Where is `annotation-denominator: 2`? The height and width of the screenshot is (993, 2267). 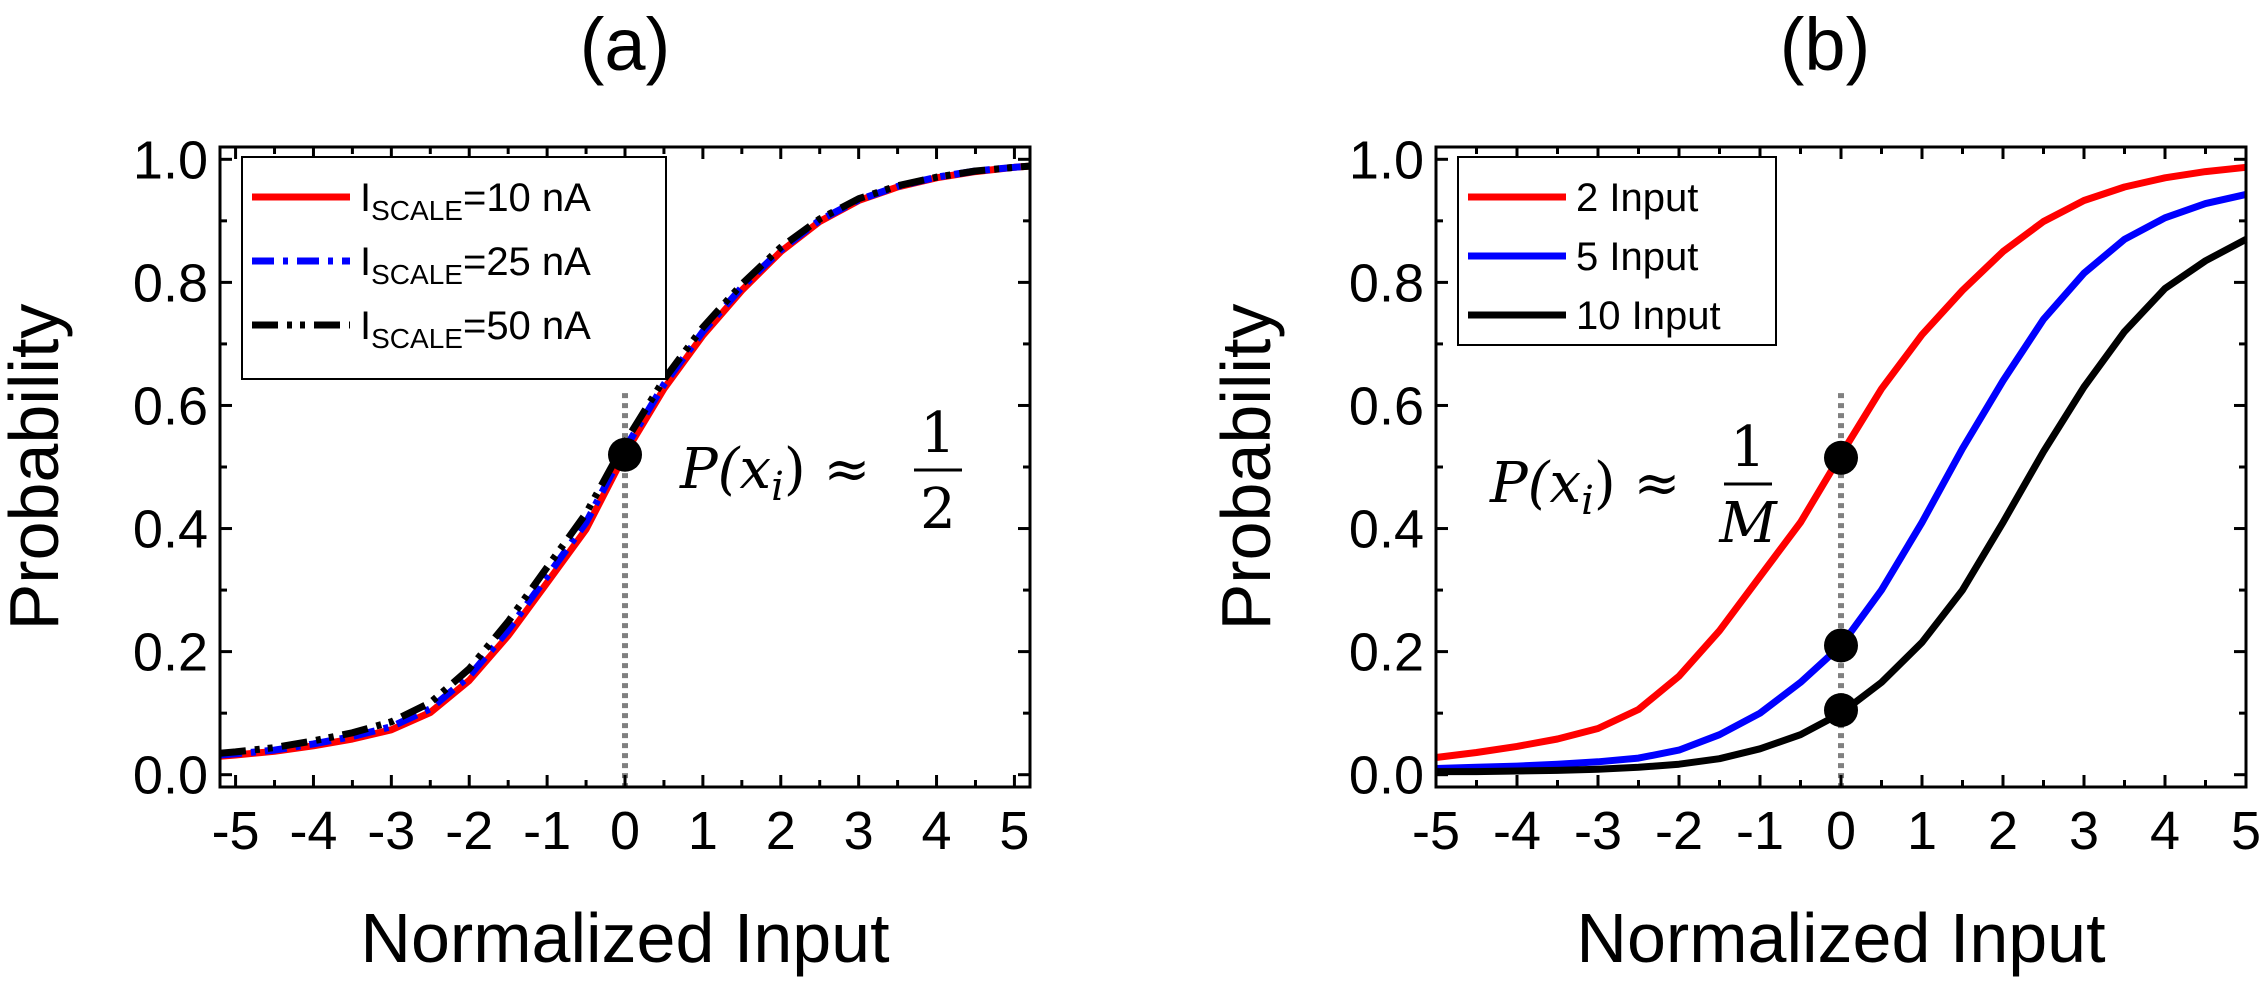
annotation-denominator: 2 is located at coordinates (938, 509).